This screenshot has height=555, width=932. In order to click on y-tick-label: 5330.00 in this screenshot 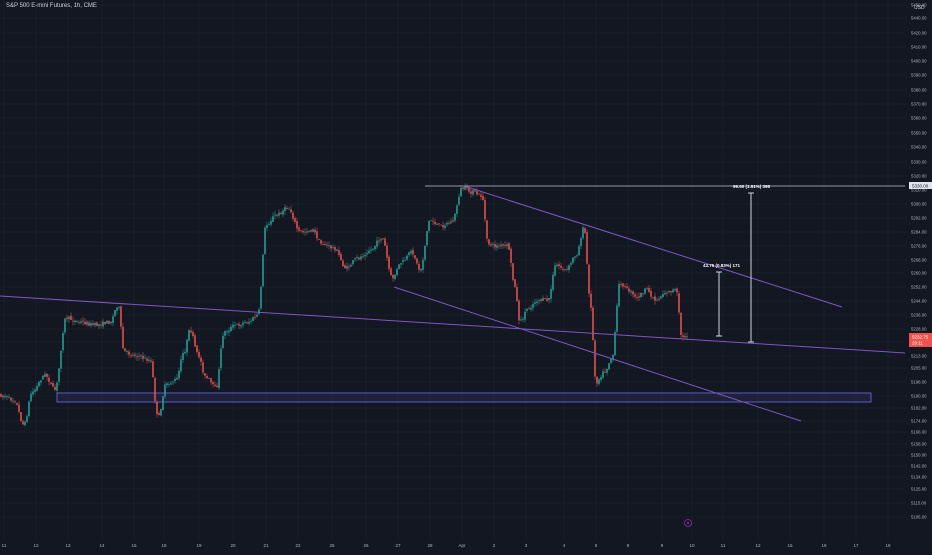, I will do `click(919, 162)`.